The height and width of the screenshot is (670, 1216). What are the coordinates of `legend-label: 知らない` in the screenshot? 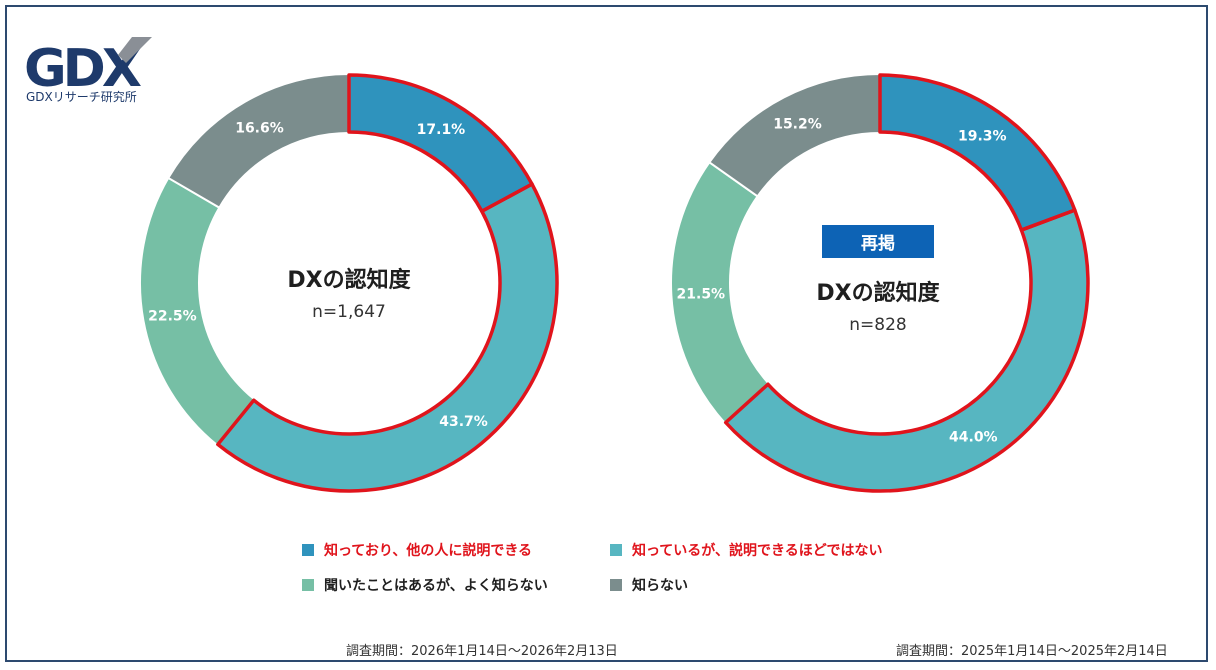 It's located at (660, 586).